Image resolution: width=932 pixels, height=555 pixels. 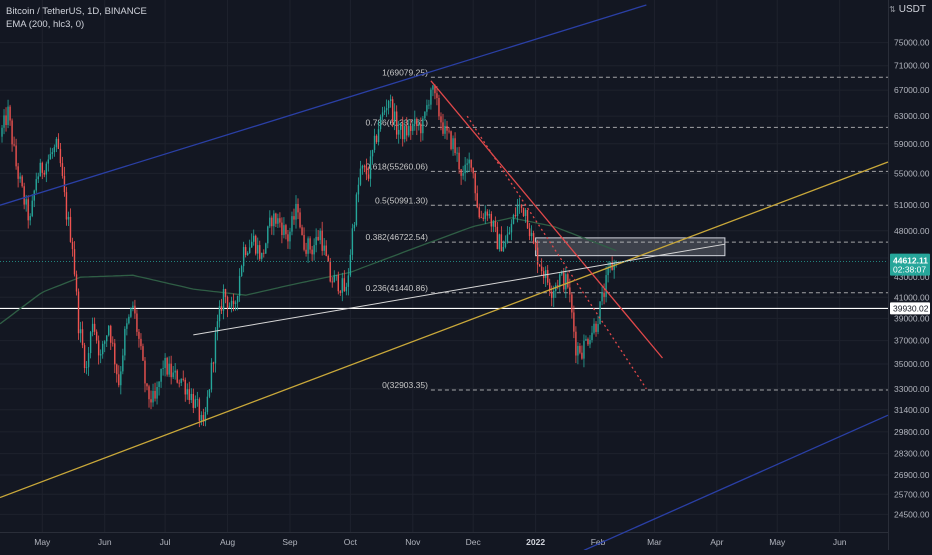 What do you see at coordinates (912, 494) in the screenshot?
I see `price-axis-tick: 25700.00` at bounding box center [912, 494].